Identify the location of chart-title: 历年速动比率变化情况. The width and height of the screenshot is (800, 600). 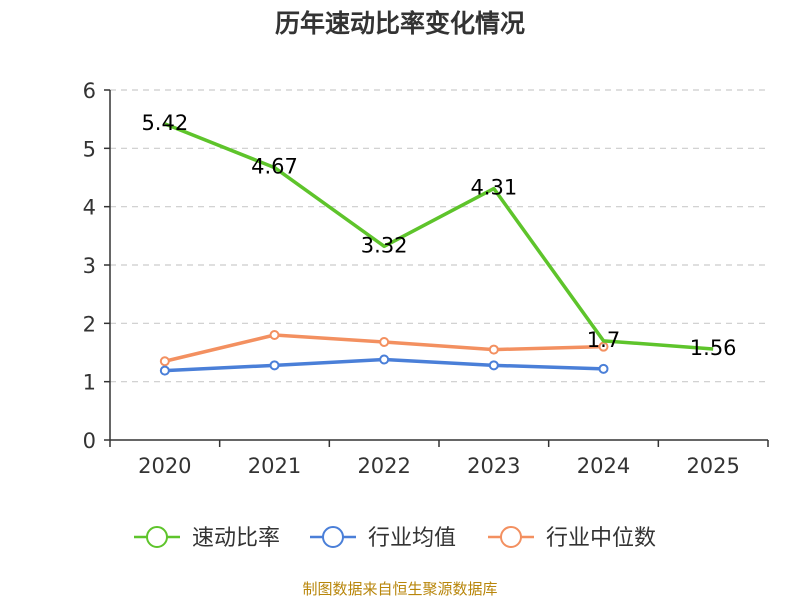
(399, 23).